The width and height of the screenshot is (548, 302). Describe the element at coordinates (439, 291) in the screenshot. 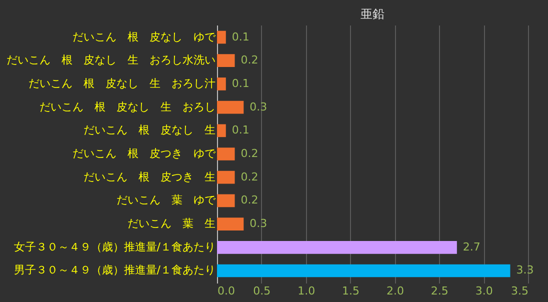

I see `x-tick-label: 2.5` at that location.